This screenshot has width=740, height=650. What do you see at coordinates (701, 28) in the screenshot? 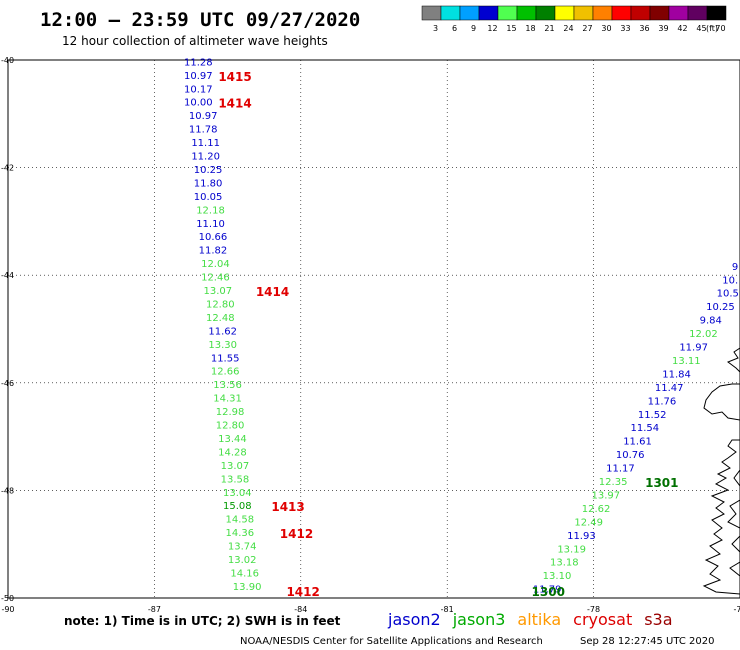
I see `color-swatch-label: 45` at bounding box center [701, 28].